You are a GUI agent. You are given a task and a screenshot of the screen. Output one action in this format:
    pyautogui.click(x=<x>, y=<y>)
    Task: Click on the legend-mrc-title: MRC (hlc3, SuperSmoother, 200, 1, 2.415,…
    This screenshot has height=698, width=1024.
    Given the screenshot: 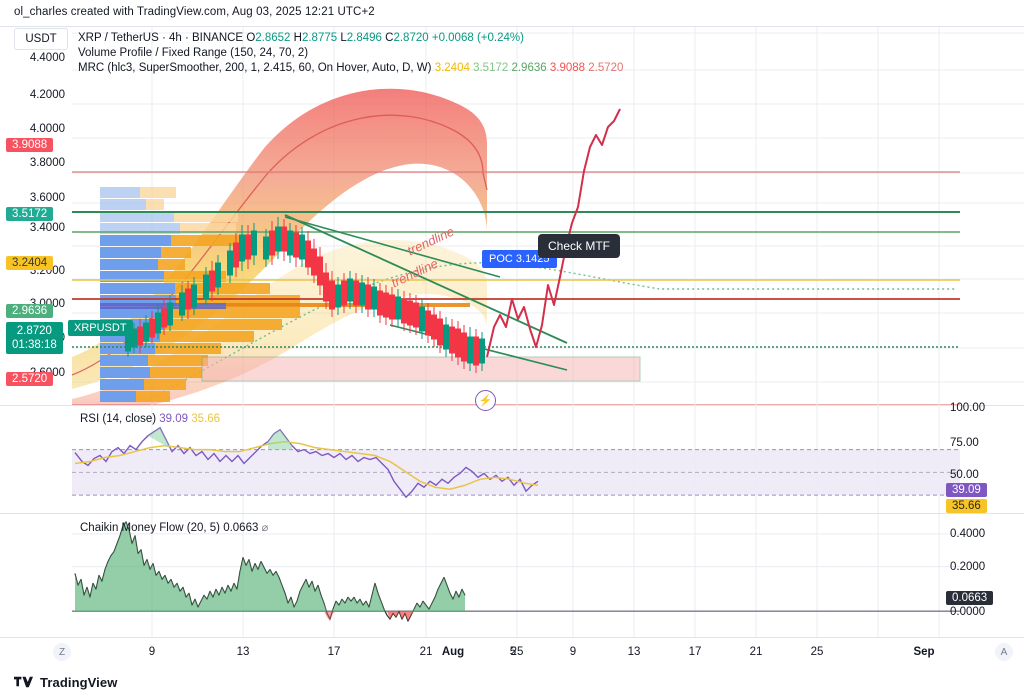 What is the action you would take?
    pyautogui.click(x=255, y=68)
    